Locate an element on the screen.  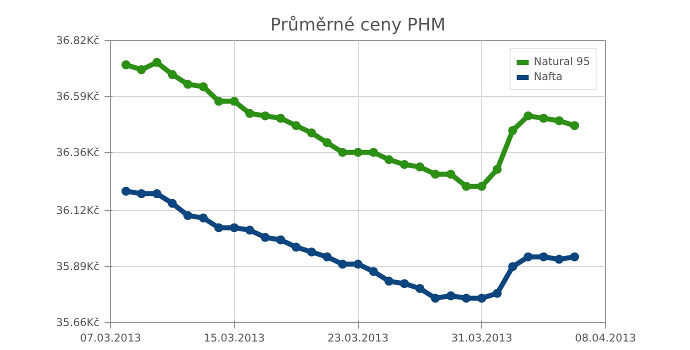
y-tick-label: 35.66Kč is located at coordinates (78, 322).